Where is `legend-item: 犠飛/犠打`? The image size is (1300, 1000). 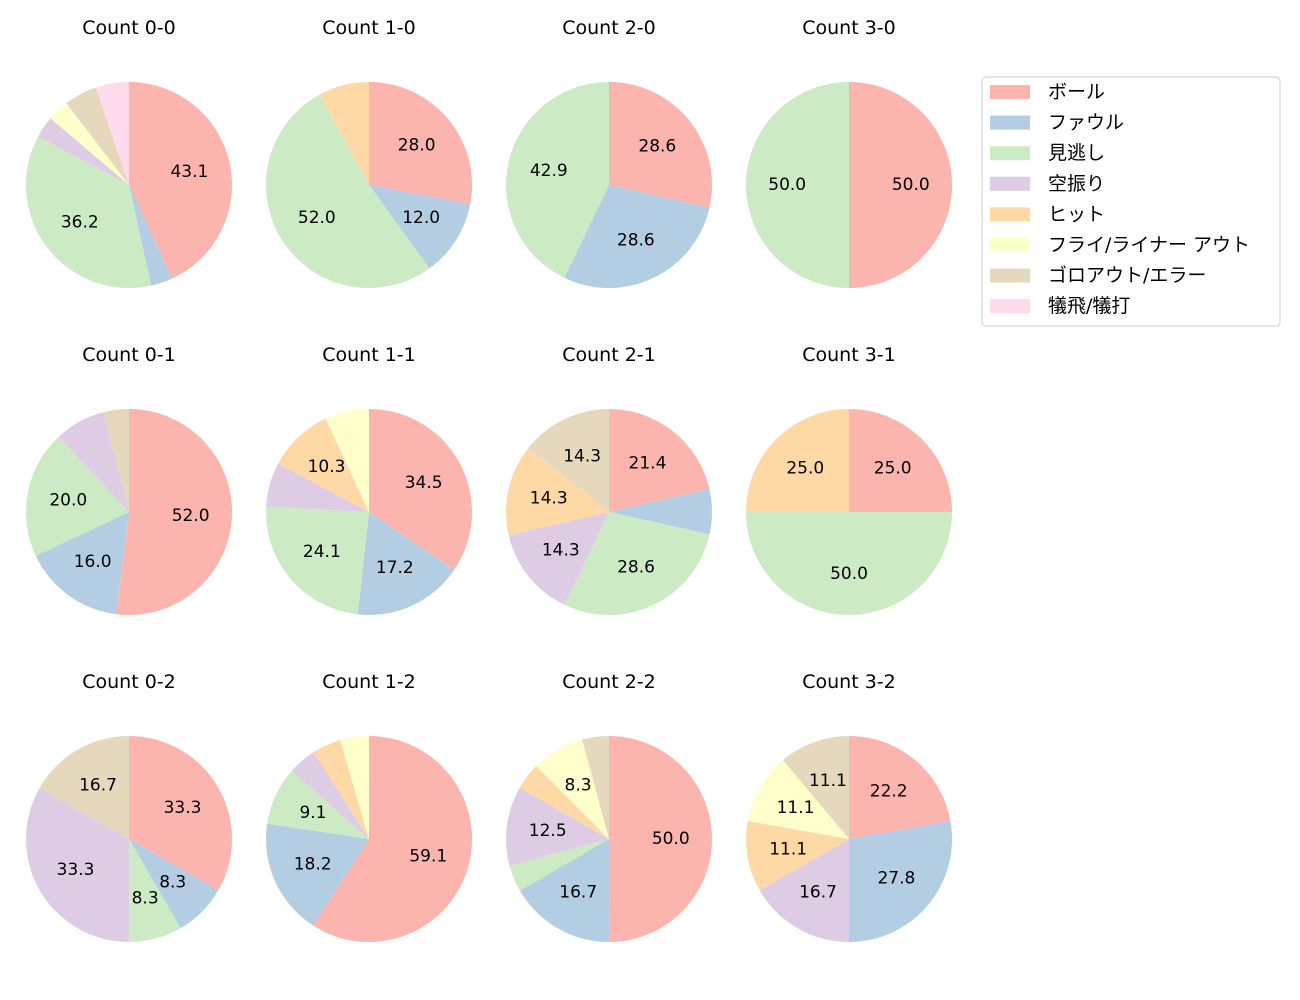
legend-item: 犠飛/犠打 is located at coordinates (1060, 306).